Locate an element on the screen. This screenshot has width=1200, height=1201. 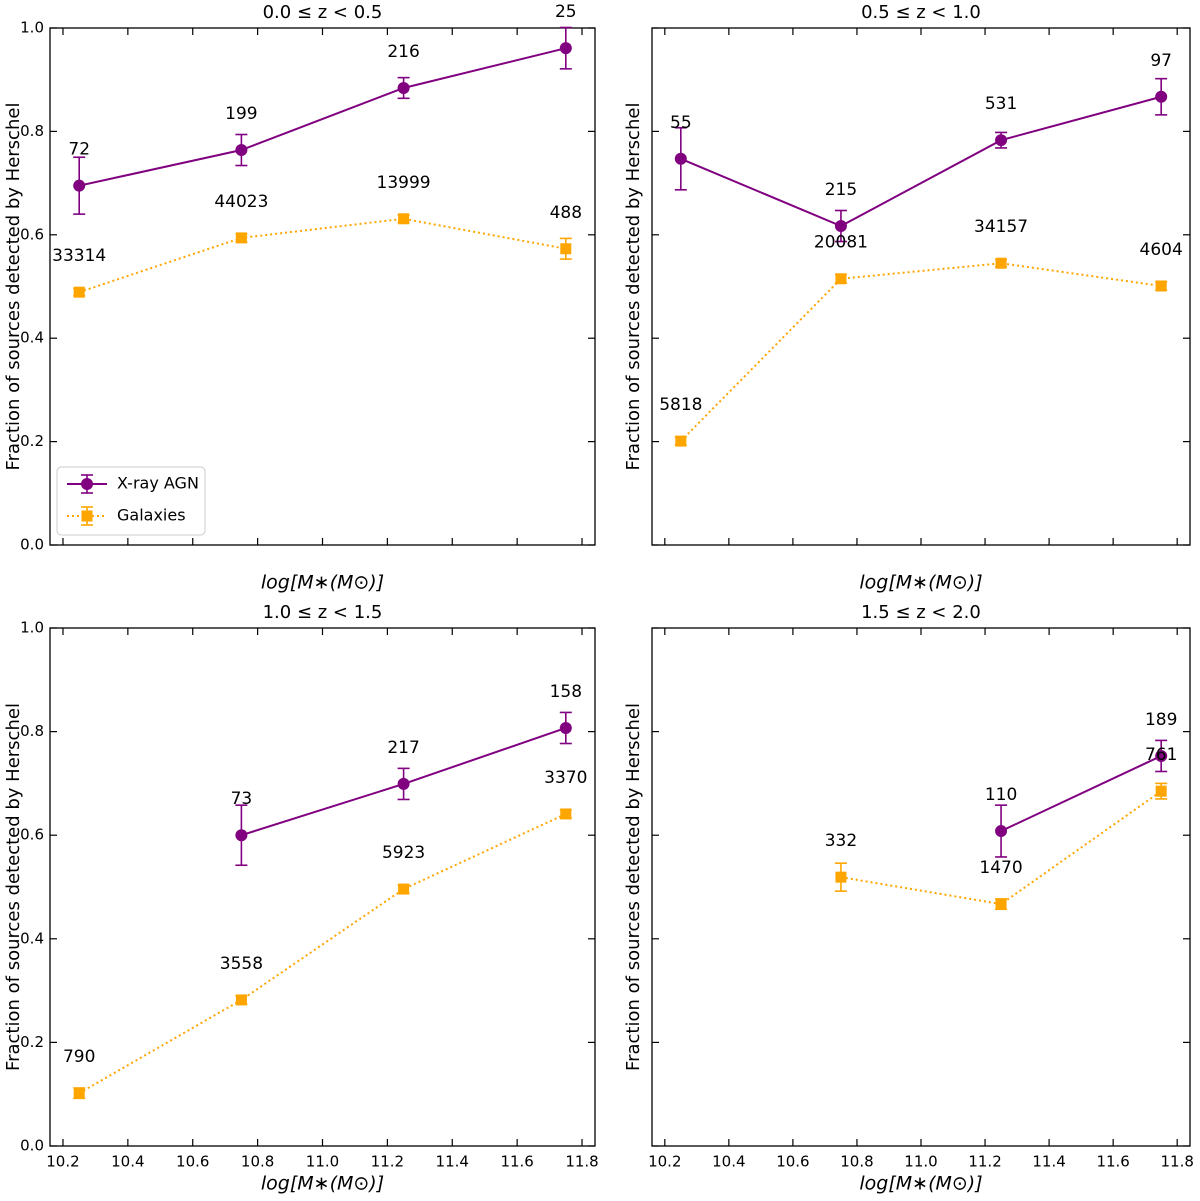
count-label: 531 is located at coordinates (1001, 104).